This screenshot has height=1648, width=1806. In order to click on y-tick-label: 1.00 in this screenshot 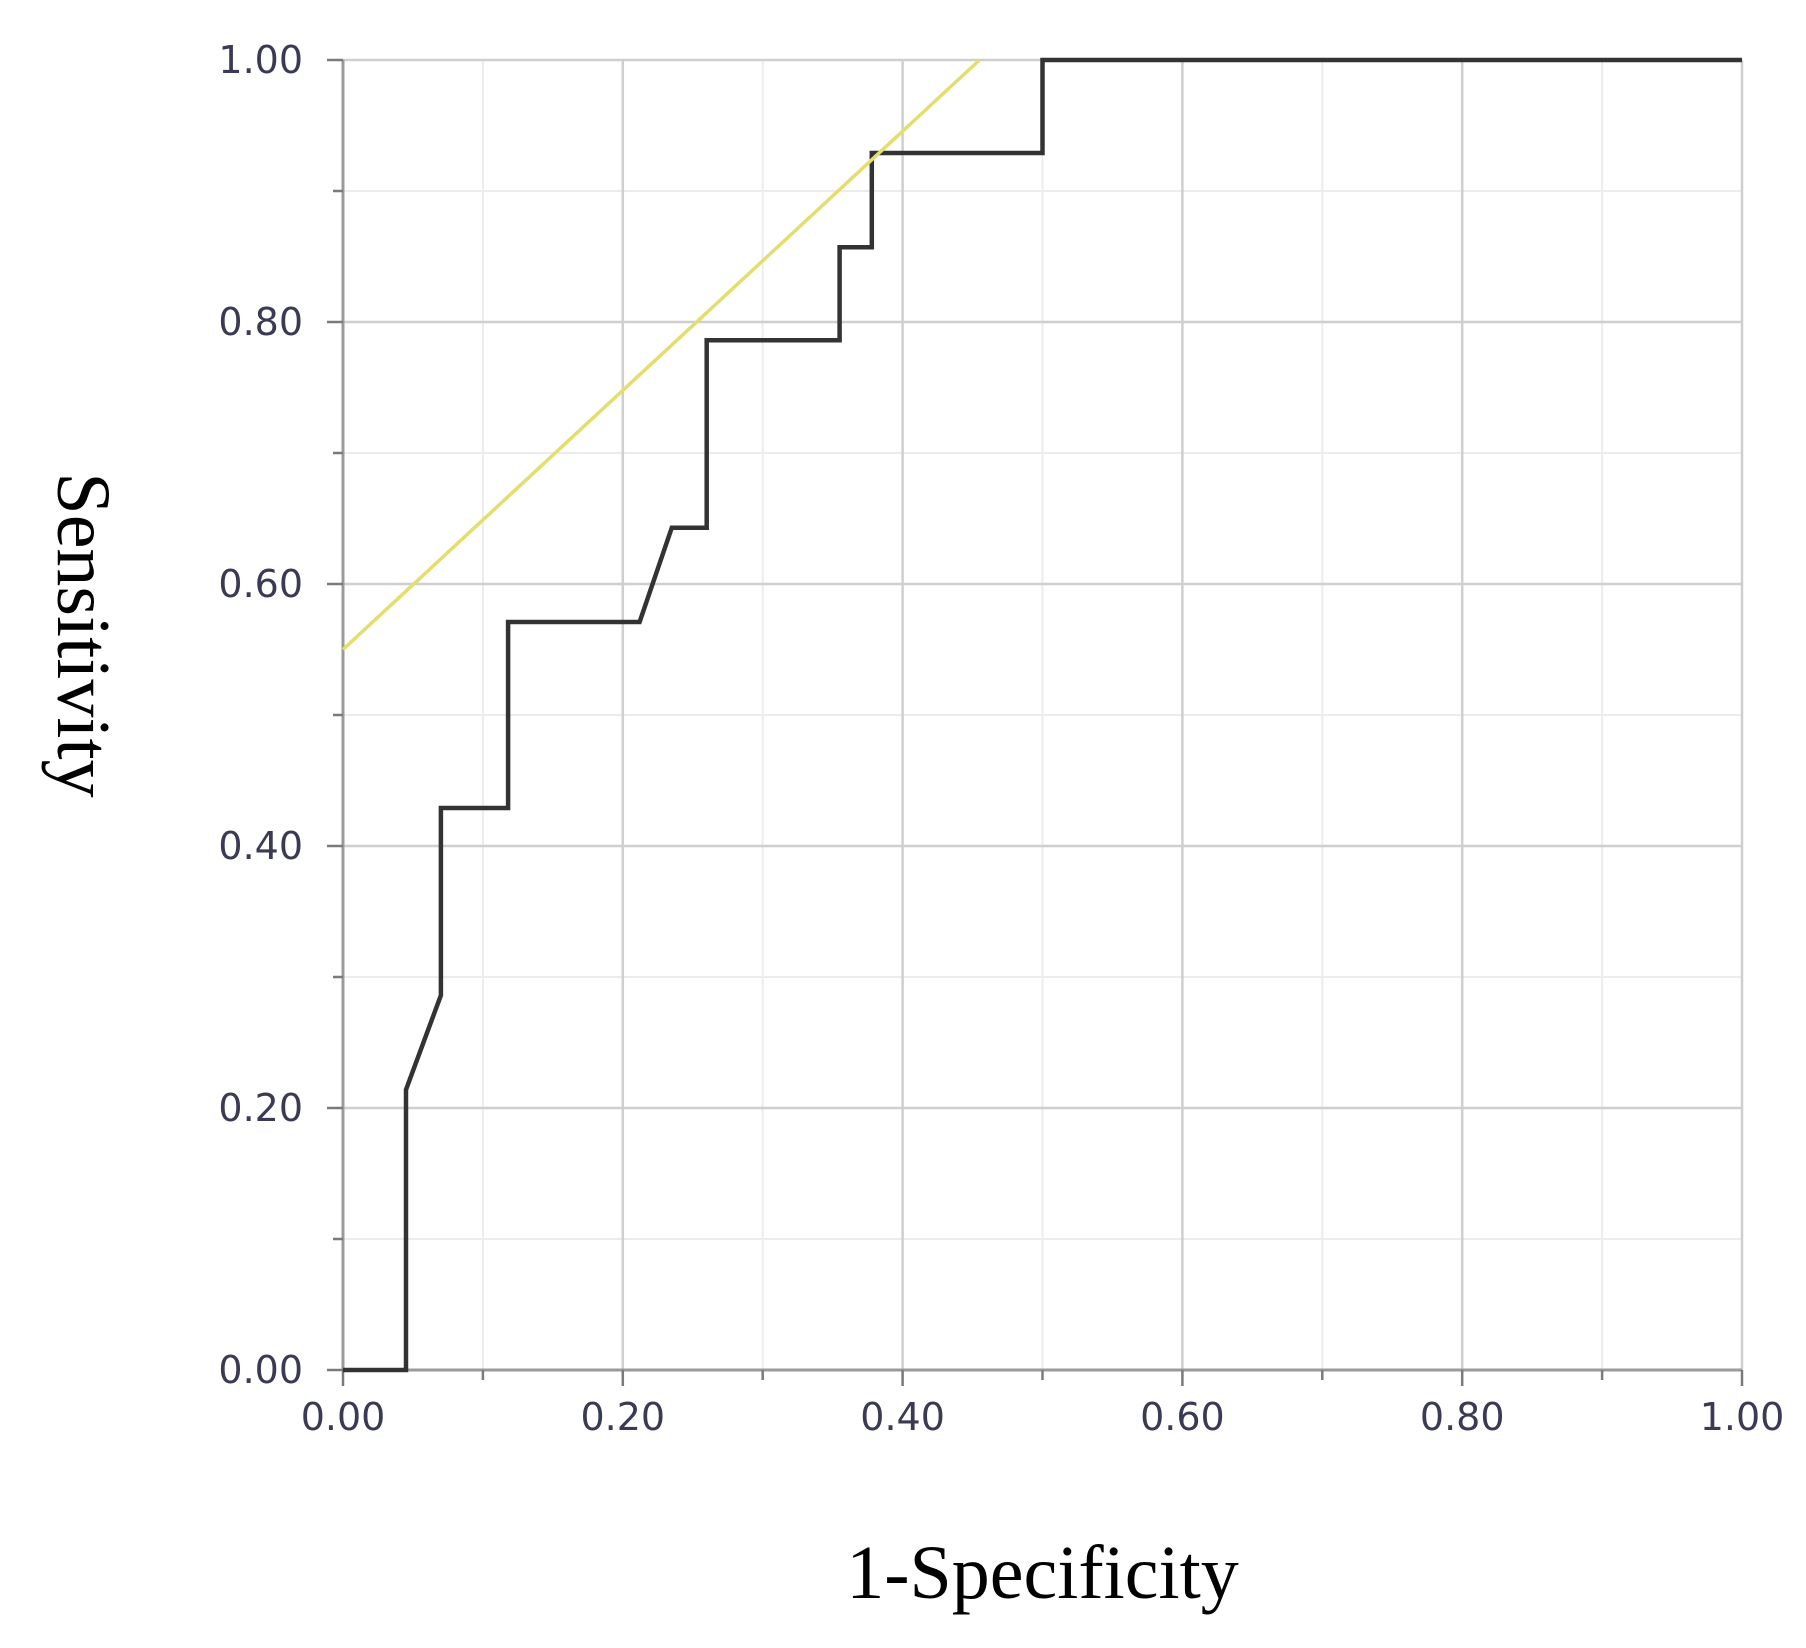, I will do `click(260, 60)`.